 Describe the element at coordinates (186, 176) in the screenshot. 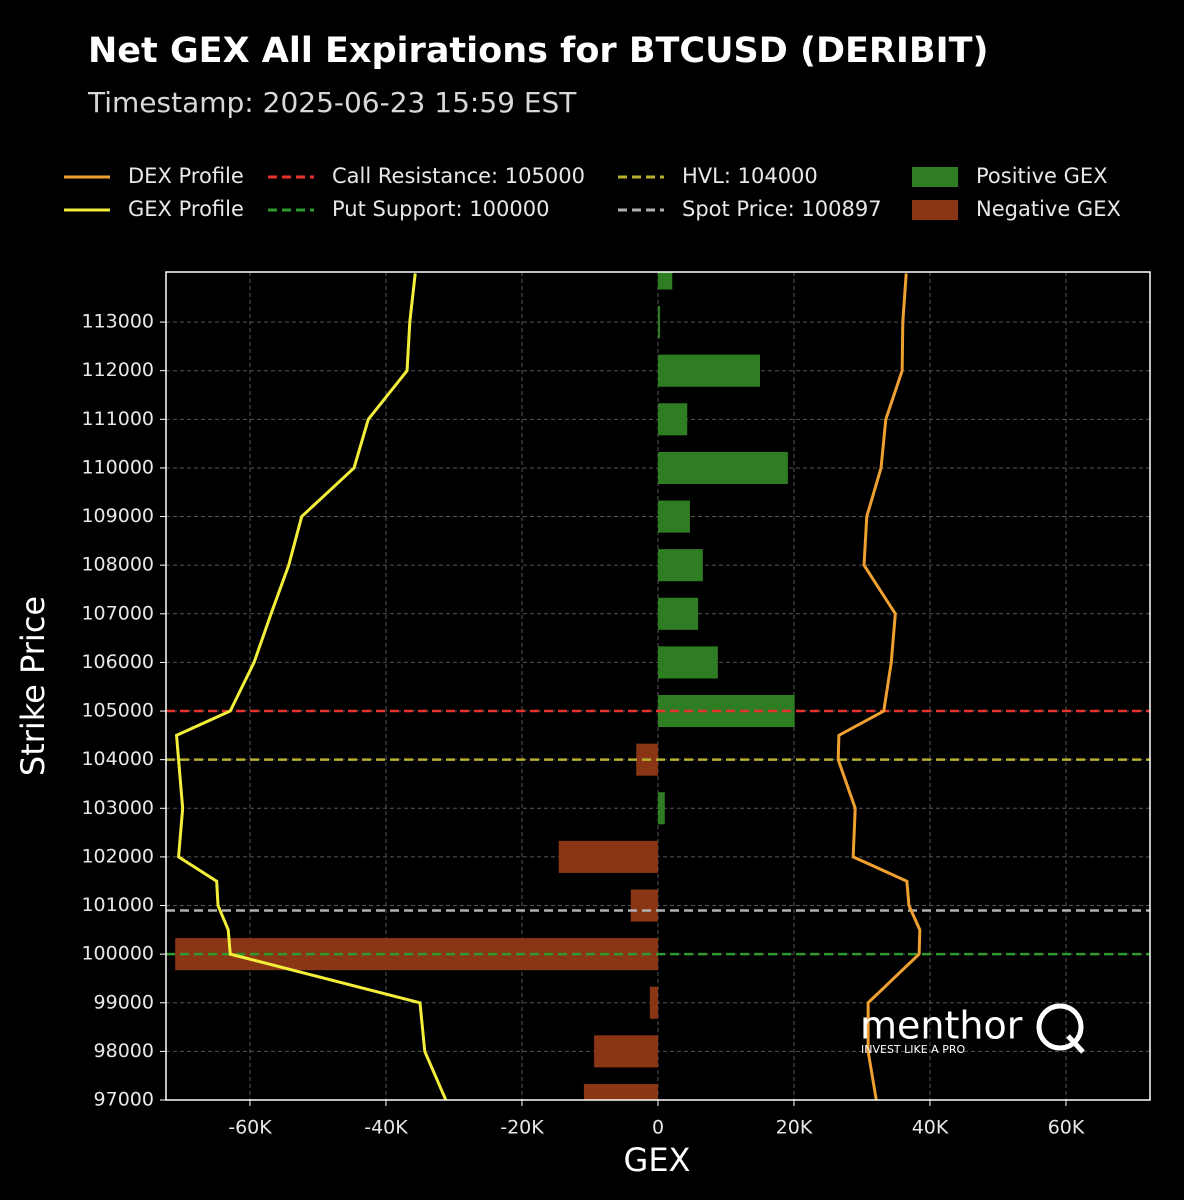

I see `legend-label: DEX Profile` at that location.